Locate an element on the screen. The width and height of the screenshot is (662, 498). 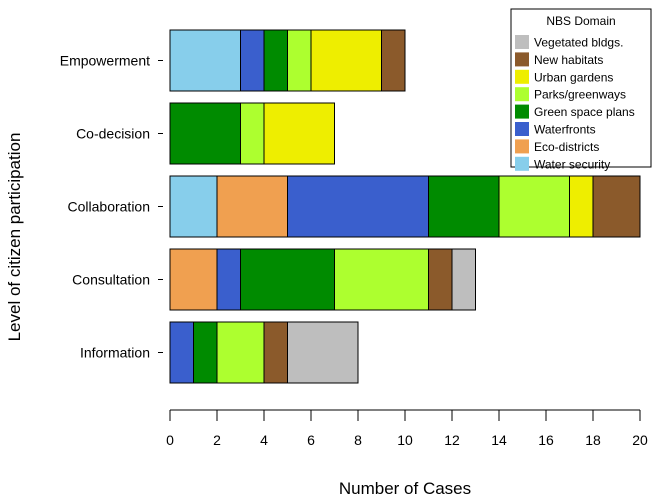
legend-label: Parks/greenways is located at coordinates (580, 95).